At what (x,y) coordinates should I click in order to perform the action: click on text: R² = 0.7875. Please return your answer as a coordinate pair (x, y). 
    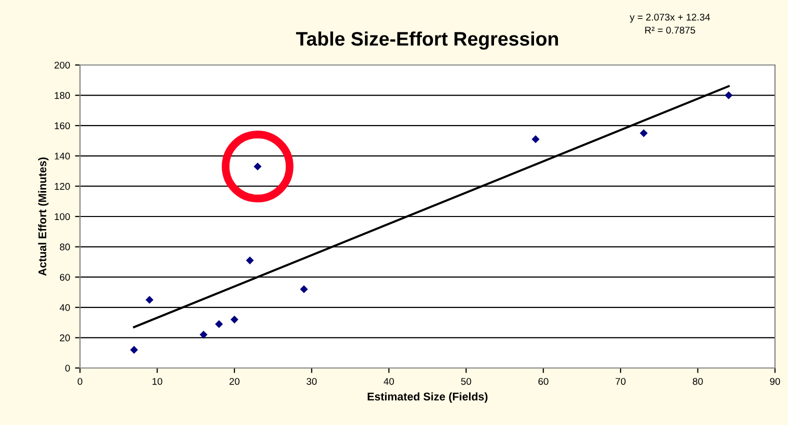
    Looking at the image, I should click on (670, 30).